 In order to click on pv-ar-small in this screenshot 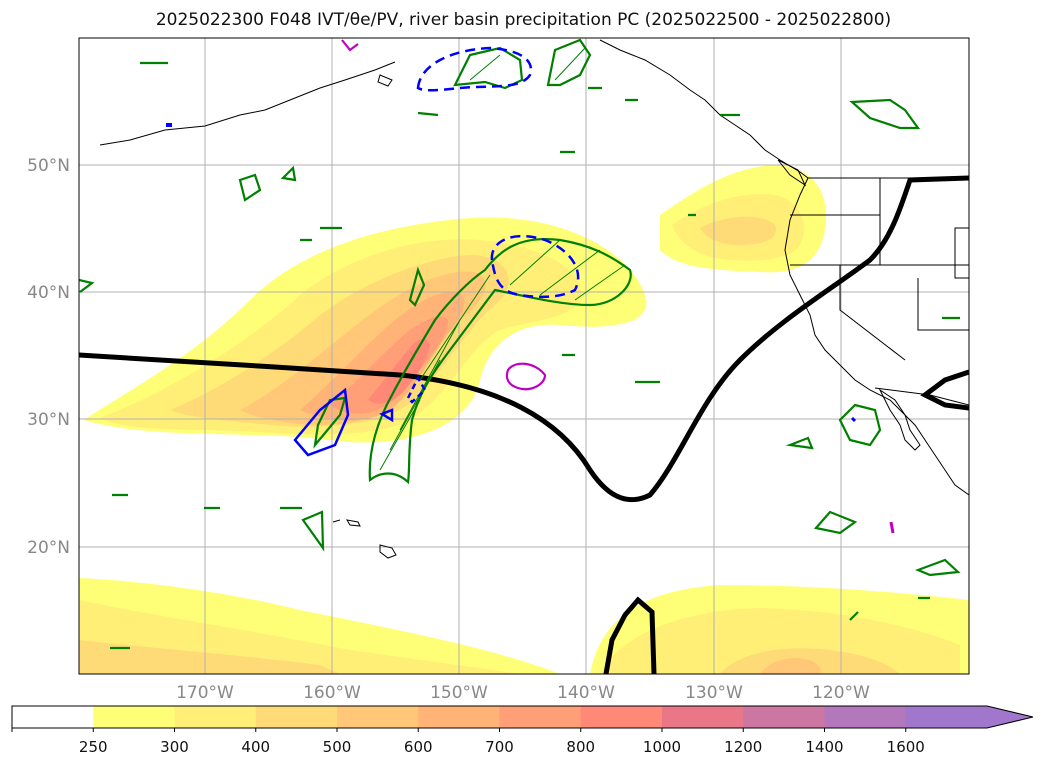, I will do `click(330, 422)`.